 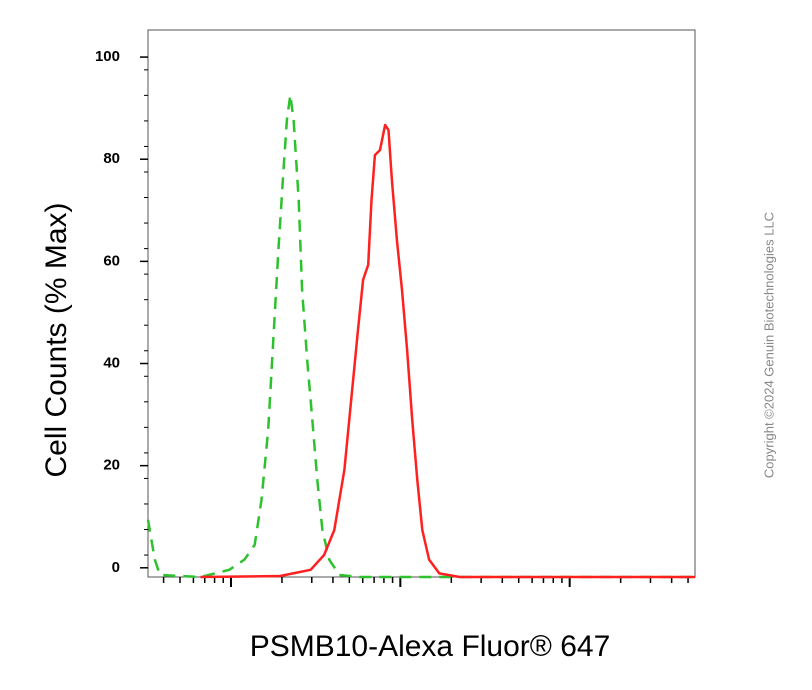 What do you see at coordinates (56, 339) in the screenshot?
I see `y-axis-label: Cell Counts (% Max)` at bounding box center [56, 339].